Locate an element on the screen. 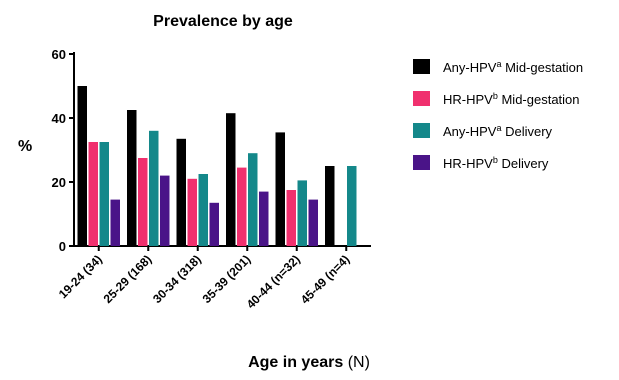  y-tick-label: 40 is located at coordinates (59, 118).